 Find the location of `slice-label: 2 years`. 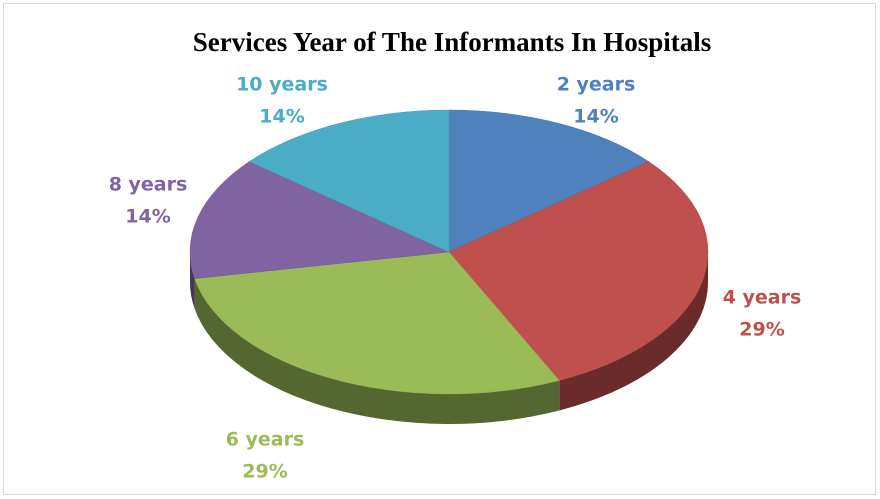

slice-label: 2 years is located at coordinates (596, 85).